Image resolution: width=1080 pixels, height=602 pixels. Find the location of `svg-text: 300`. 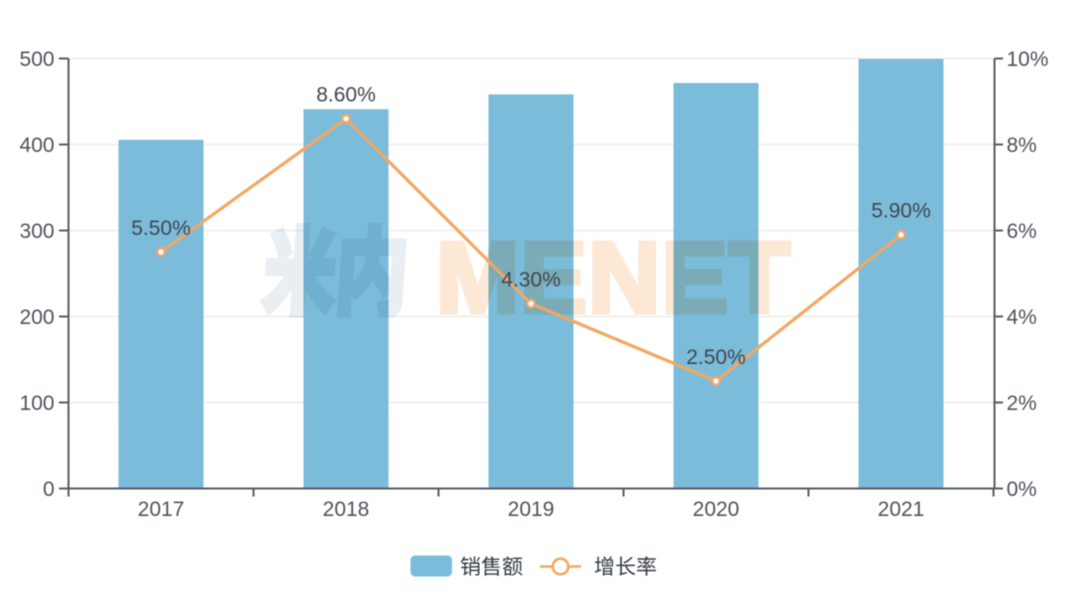

svg-text: 300 is located at coordinates (36, 231).